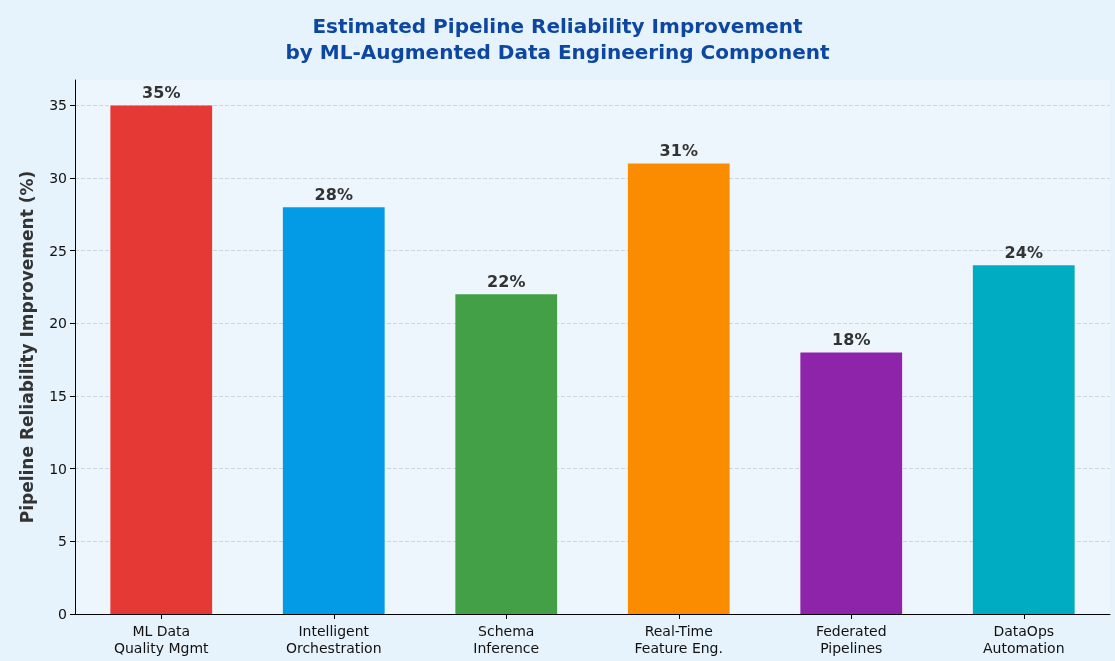  What do you see at coordinates (1023, 639) in the screenshot?
I see `x-tick-label: DataOps Automation` at bounding box center [1023, 639].